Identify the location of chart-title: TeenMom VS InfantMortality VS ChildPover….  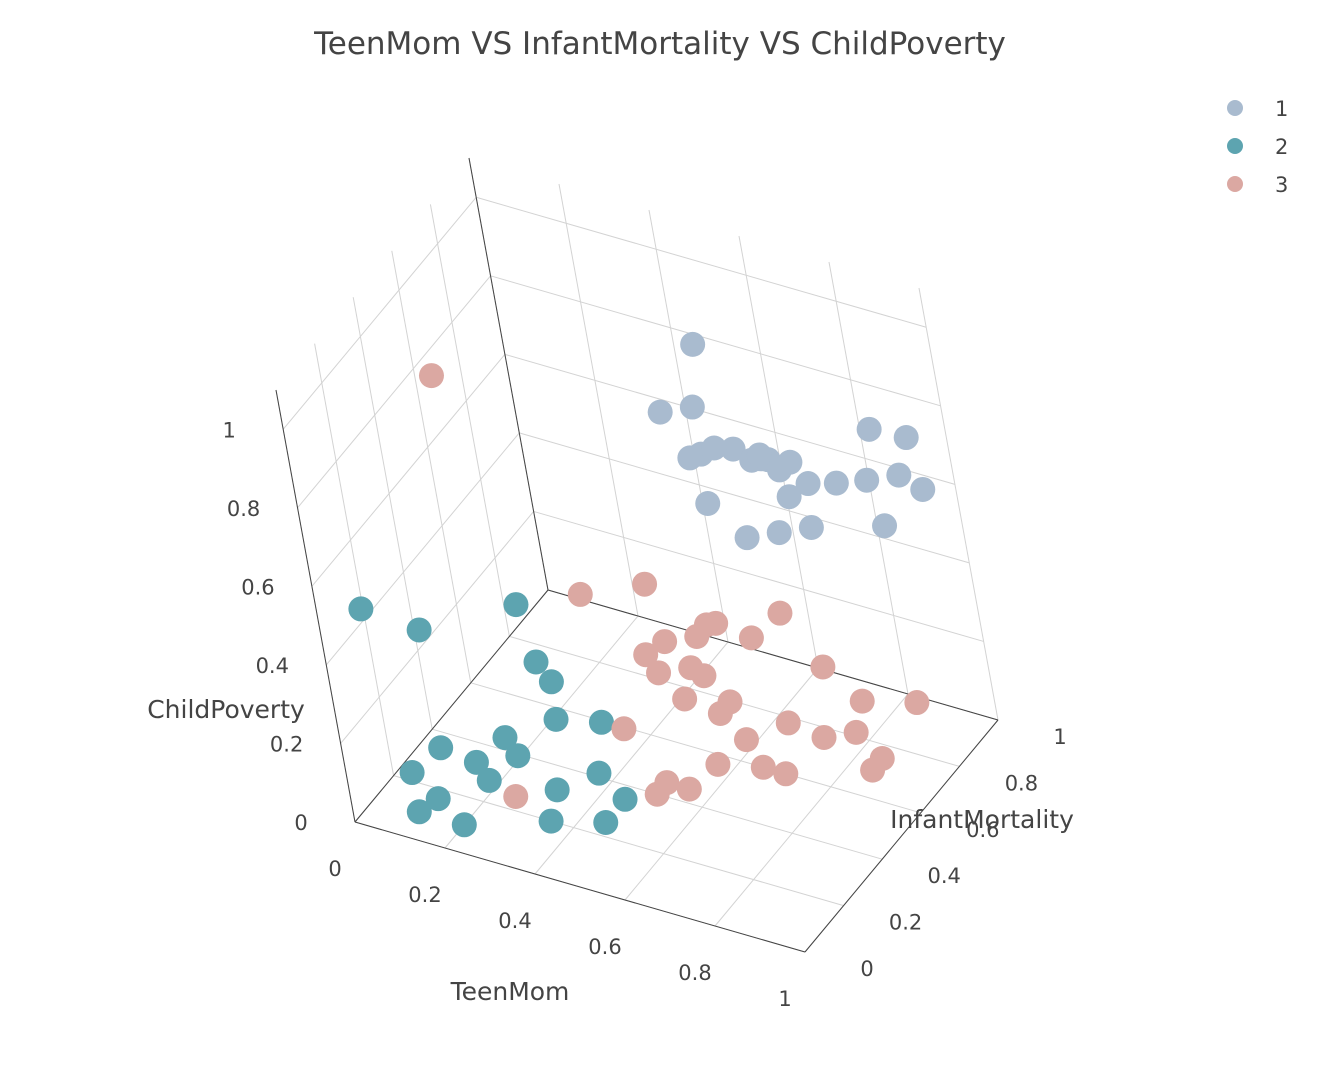
(659, 44).